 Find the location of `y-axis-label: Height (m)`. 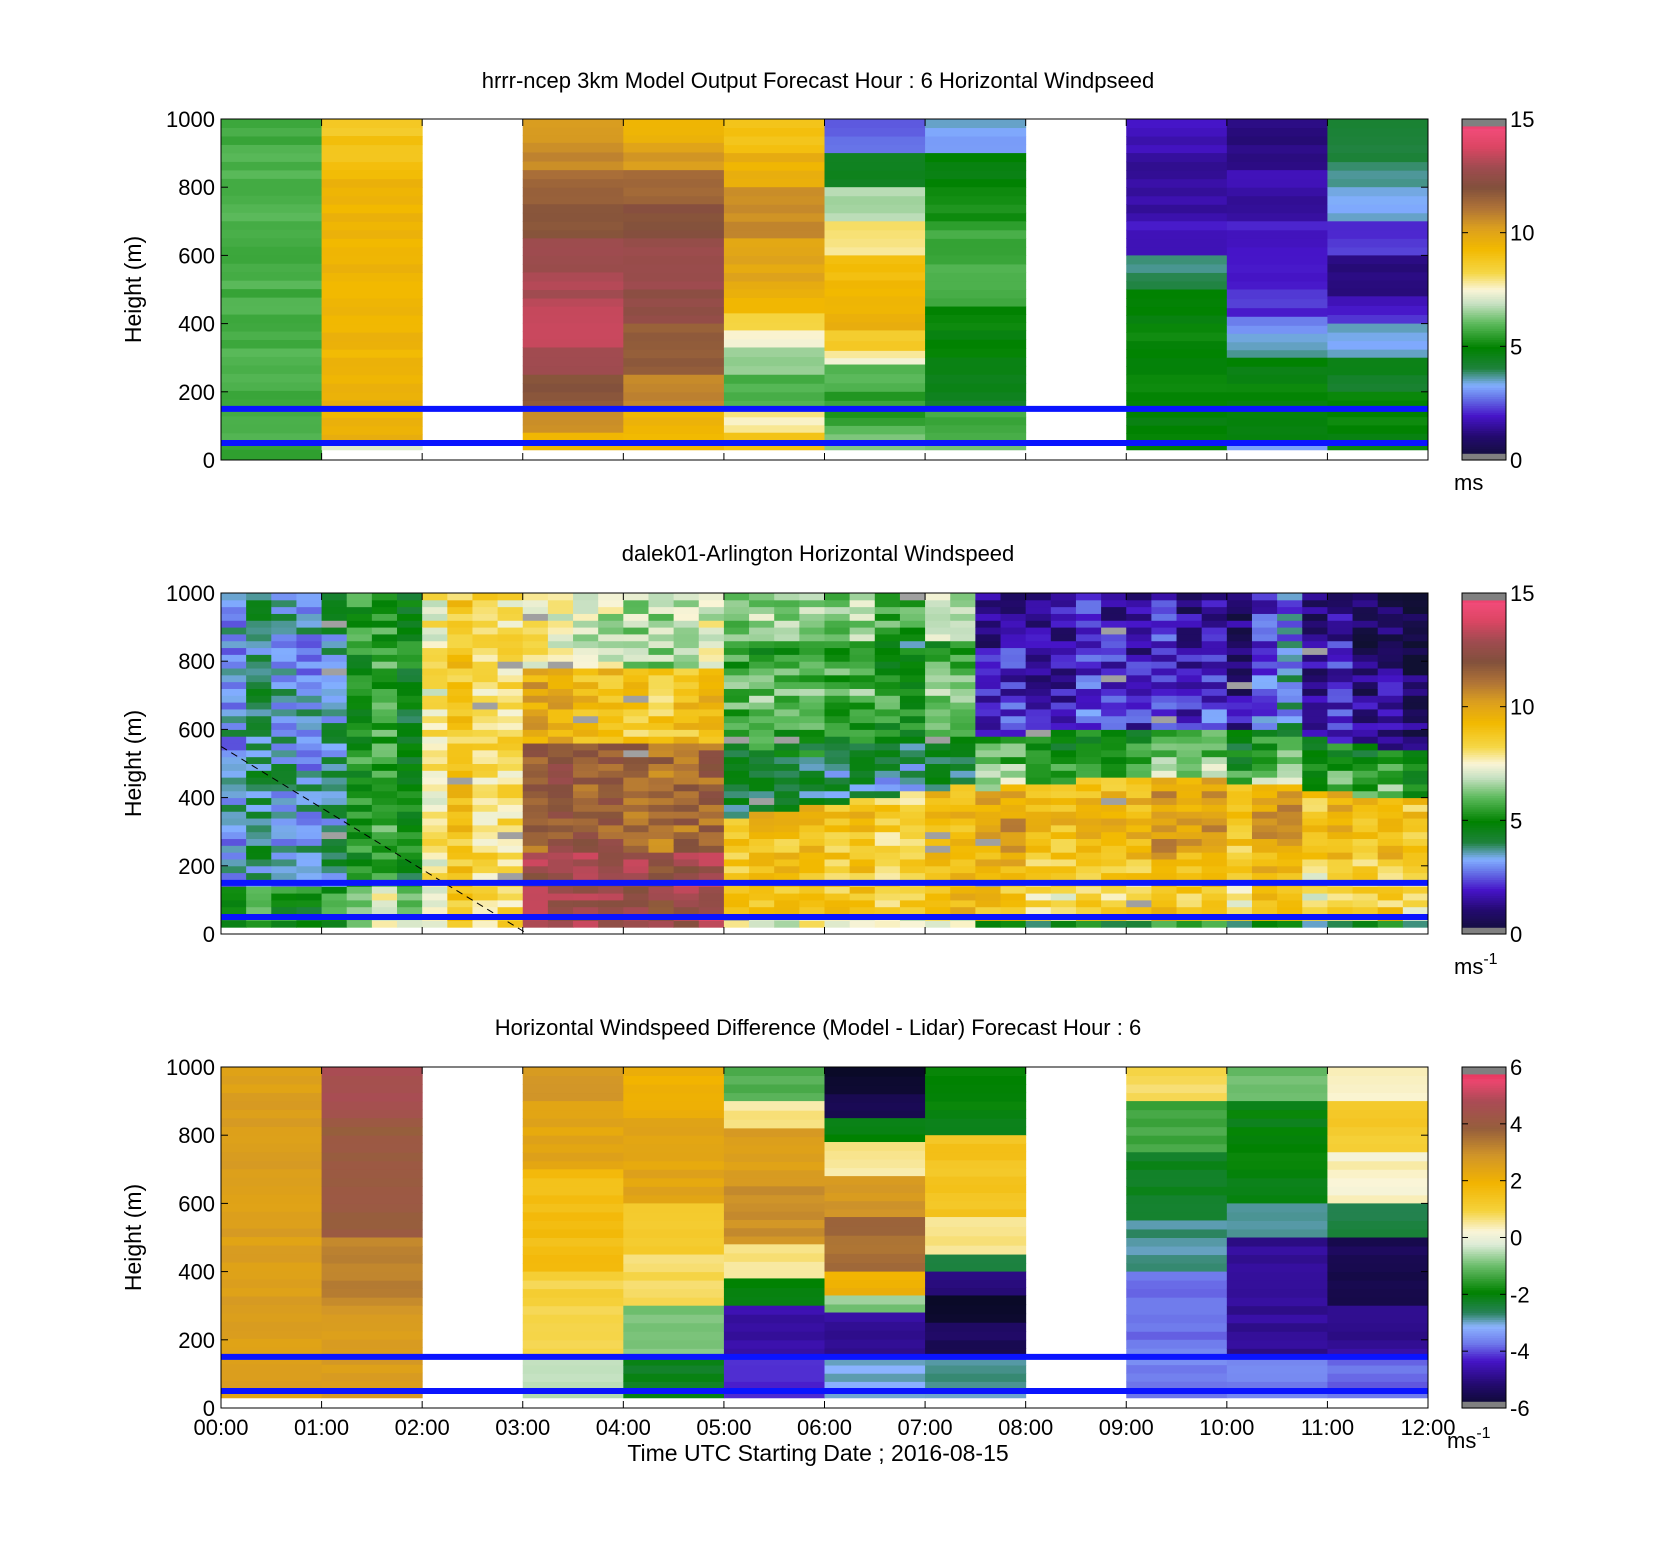

y-axis-label: Height (m) is located at coordinates (133, 763).